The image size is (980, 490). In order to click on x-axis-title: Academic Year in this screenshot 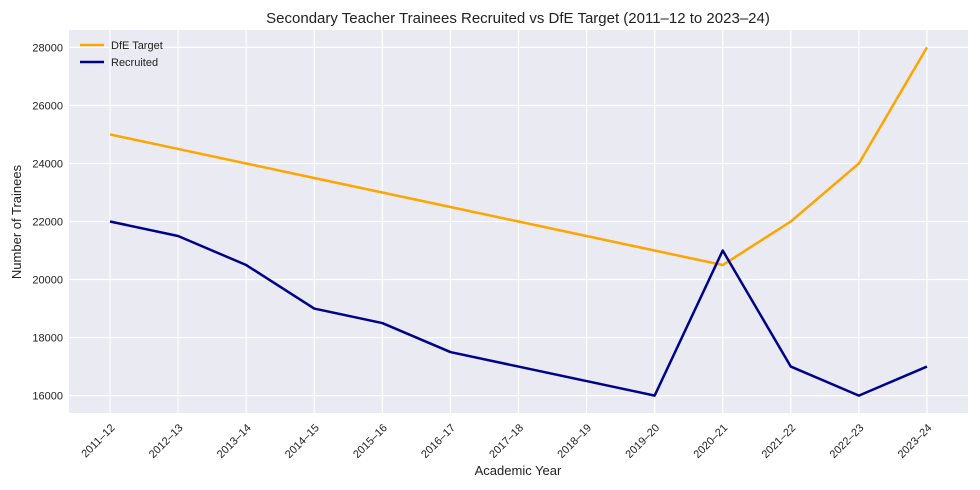, I will do `click(518, 470)`.